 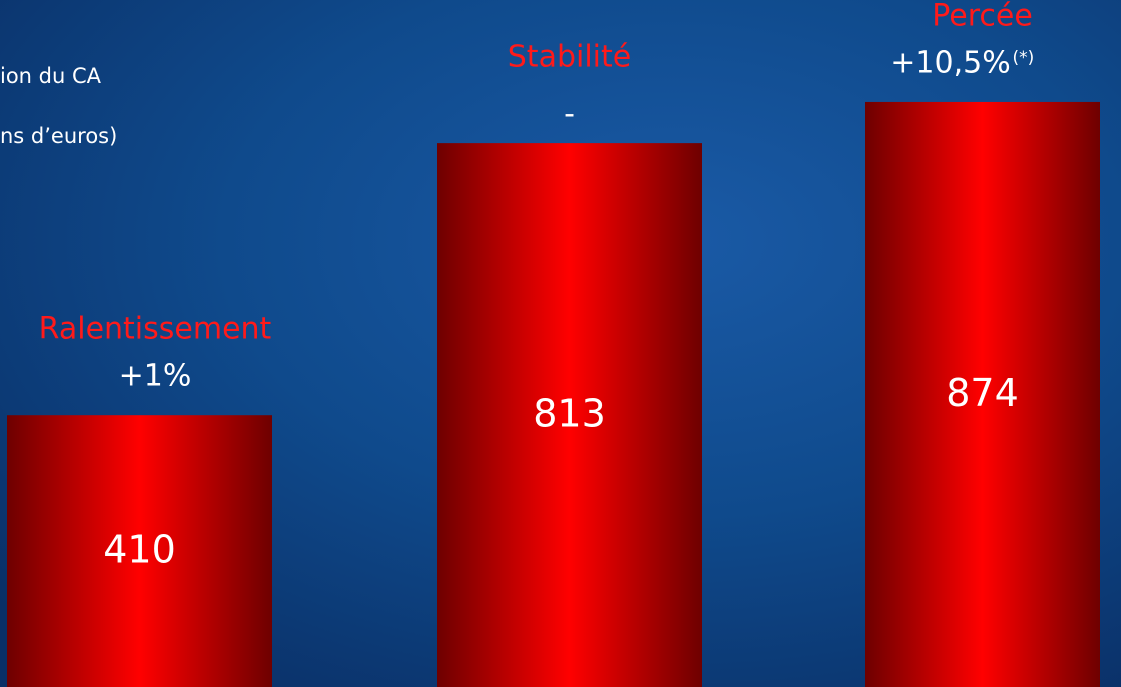 What do you see at coordinates (58, 136) in the screenshot?
I see `note: ns d’euros)` at bounding box center [58, 136].